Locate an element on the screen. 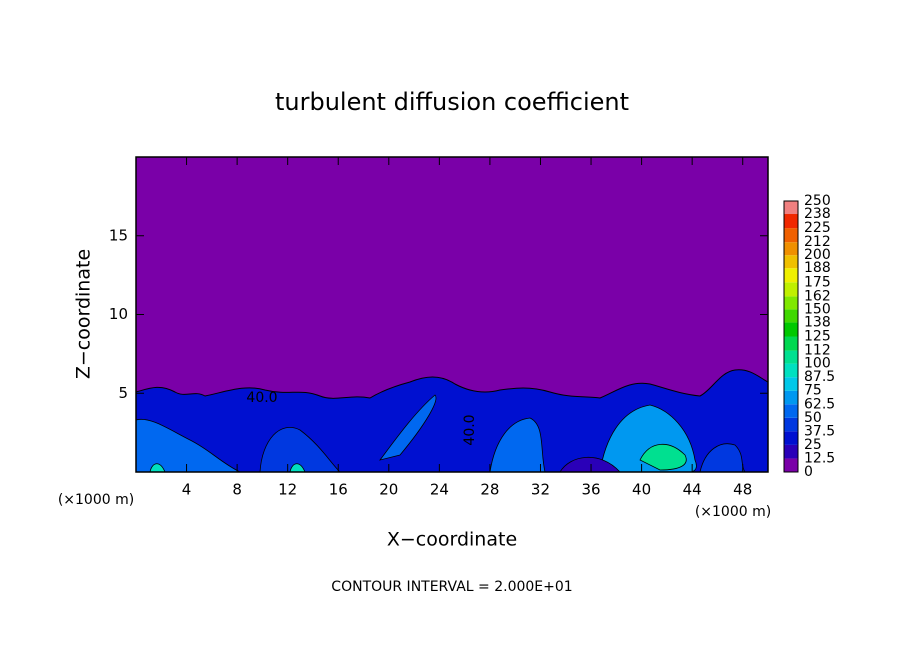  colorbar-frame is located at coordinates (791, 336).